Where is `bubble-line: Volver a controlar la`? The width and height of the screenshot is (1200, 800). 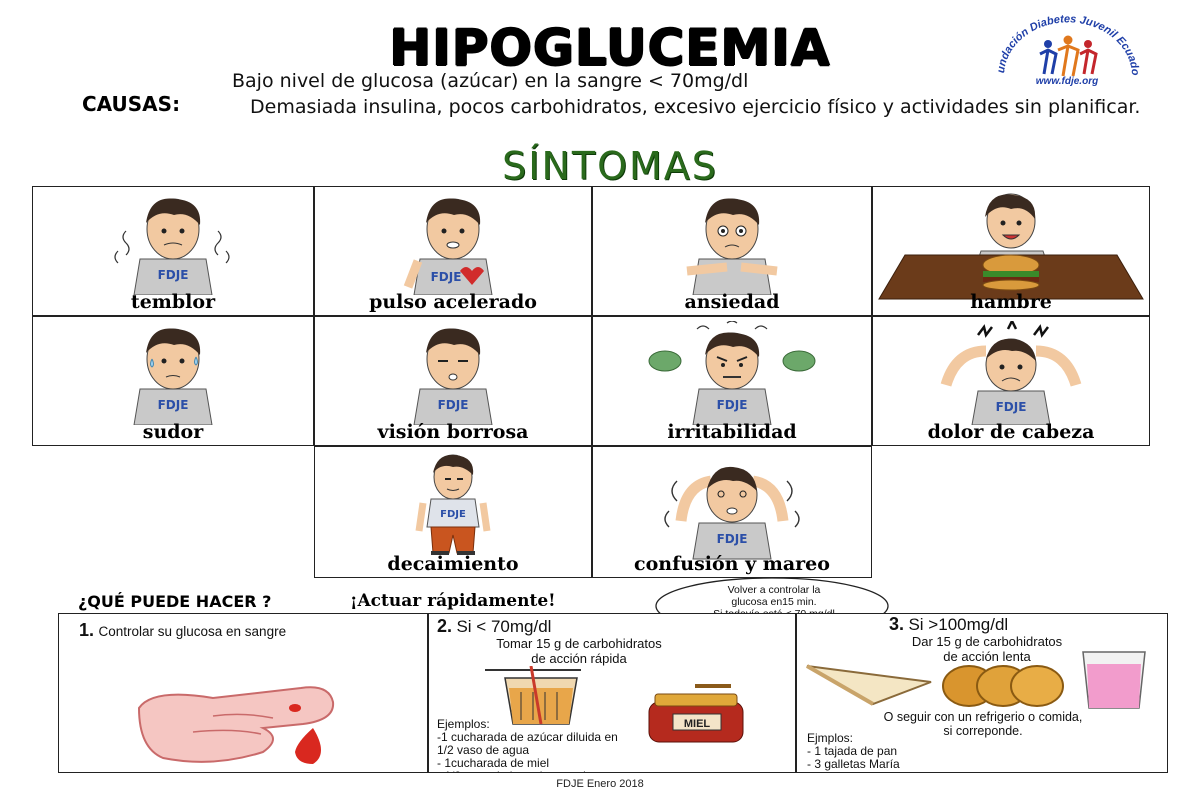 bubble-line: Volver a controlar la is located at coordinates (774, 590).